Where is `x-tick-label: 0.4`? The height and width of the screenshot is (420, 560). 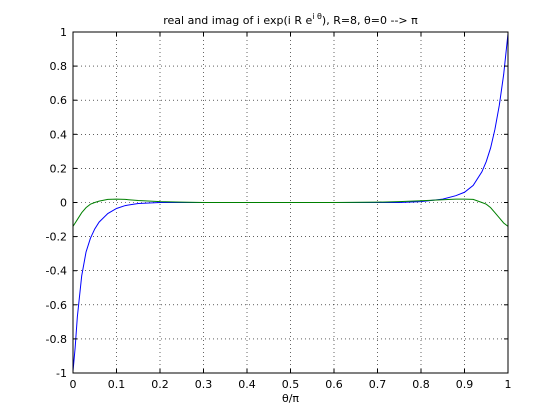
x-tick-label: 0.4 is located at coordinates (247, 384).